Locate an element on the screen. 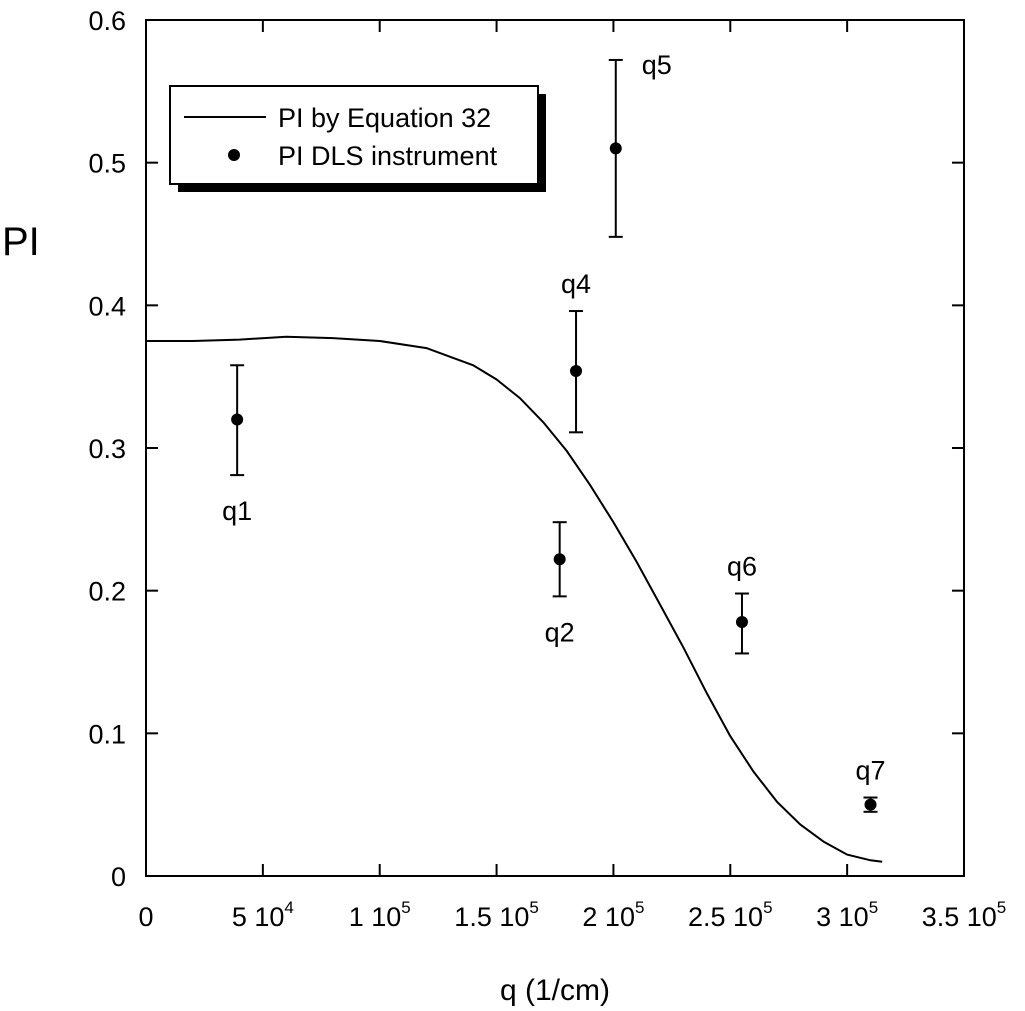  x-tick-label: 5 104 is located at coordinates (263, 915).